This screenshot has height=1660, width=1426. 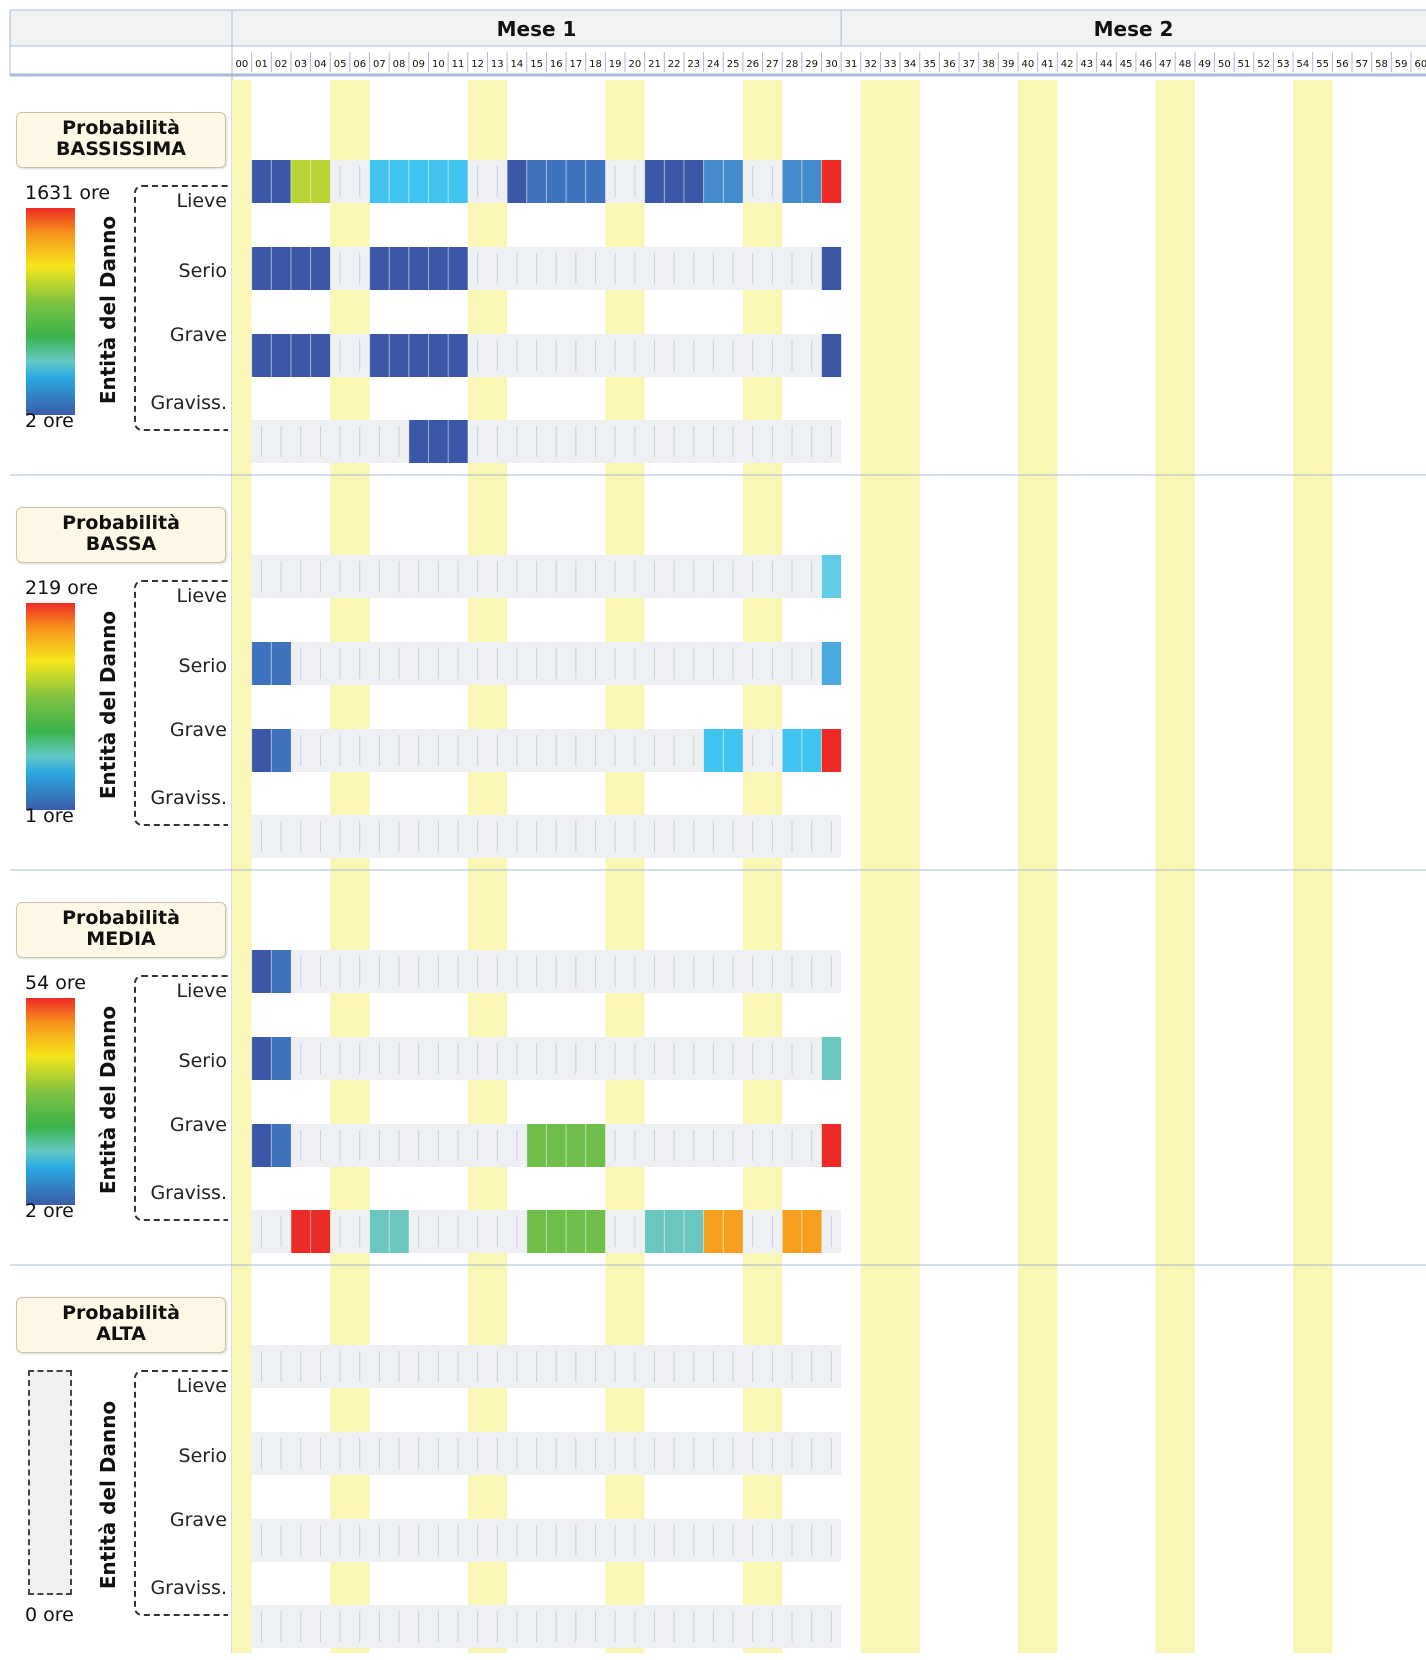 I want to click on severity-bracket, so click(x=181, y=1493).